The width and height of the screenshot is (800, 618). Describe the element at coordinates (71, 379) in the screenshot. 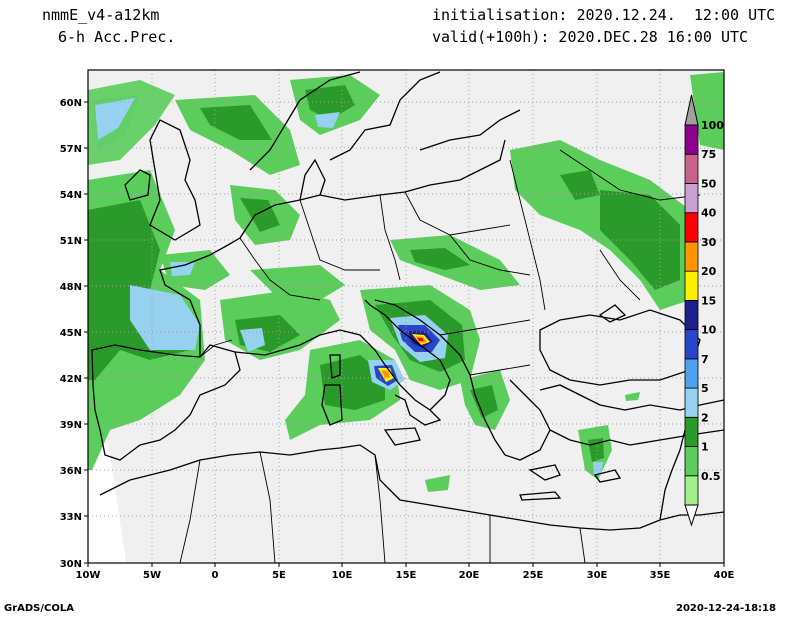

I see `lat-label: 42N` at that location.